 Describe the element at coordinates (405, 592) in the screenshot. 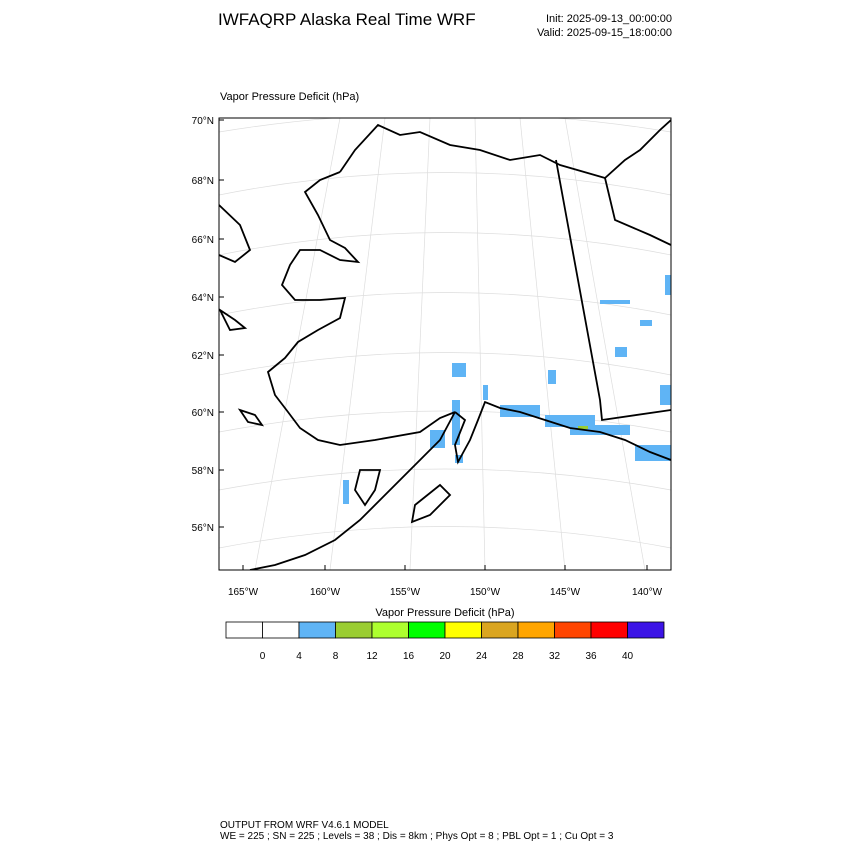

I see `lon-label: 155°W` at that location.